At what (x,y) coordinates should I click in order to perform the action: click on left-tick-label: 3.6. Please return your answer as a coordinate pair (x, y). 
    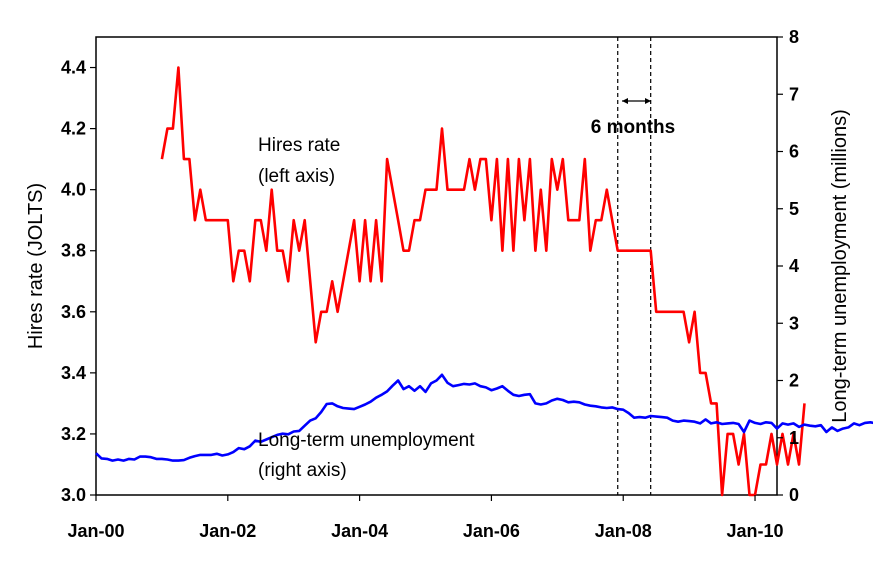
    Looking at the image, I should click on (73, 312).